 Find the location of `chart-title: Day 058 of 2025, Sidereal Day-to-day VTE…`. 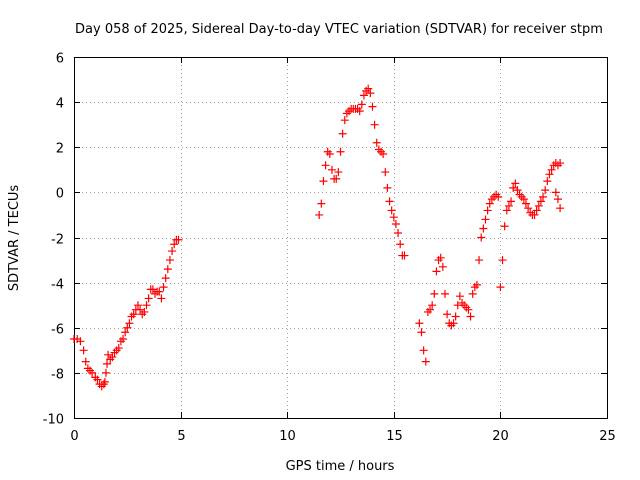

chart-title: Day 058 of 2025, Sidereal Day-to-day VTE… is located at coordinates (339, 29).